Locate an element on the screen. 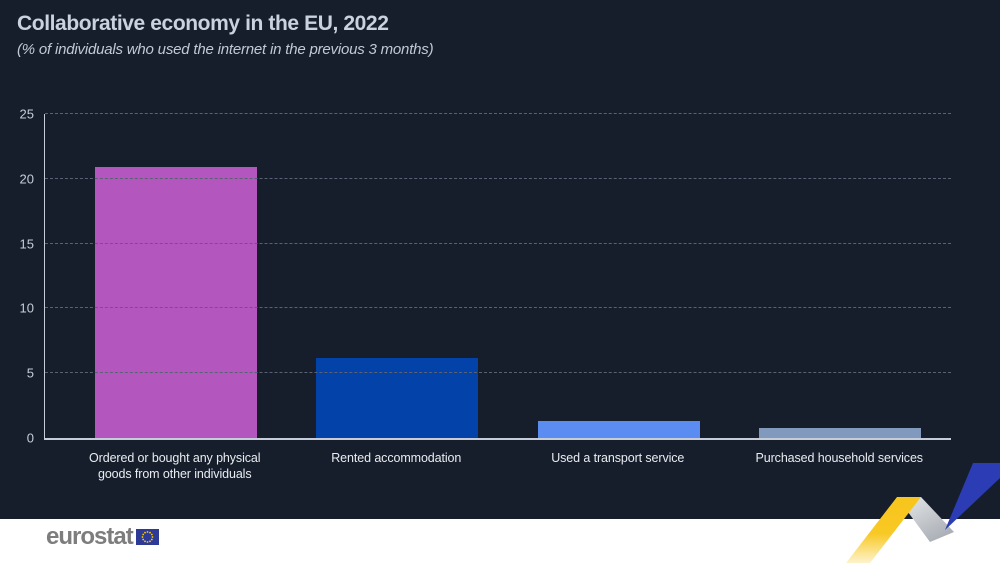  eurostat-logo-text: eurostat is located at coordinates (90, 536).